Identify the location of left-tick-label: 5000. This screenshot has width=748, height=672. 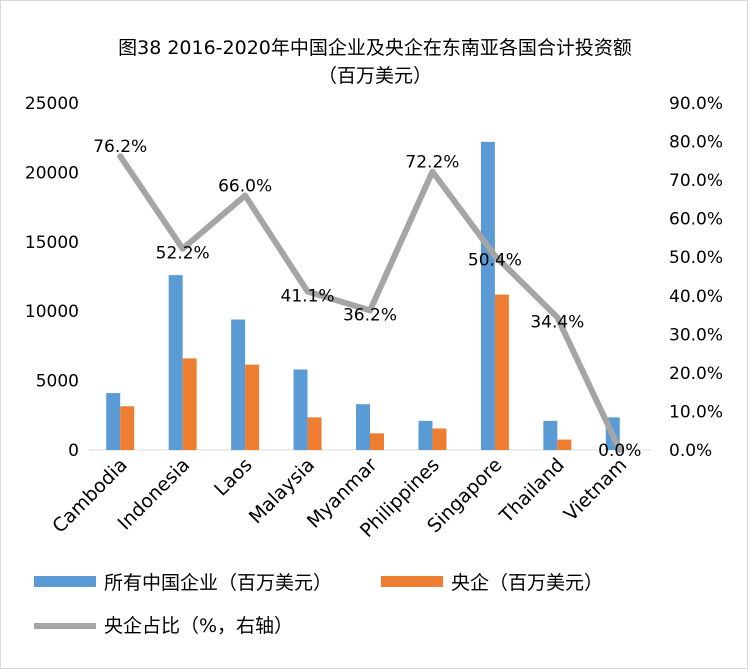
(57, 382).